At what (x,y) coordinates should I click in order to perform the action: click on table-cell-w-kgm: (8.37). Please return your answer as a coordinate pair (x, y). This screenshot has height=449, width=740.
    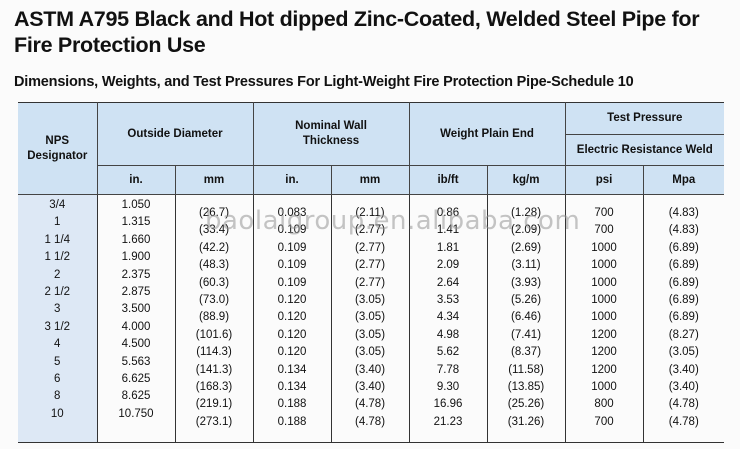
    Looking at the image, I should click on (526, 352).